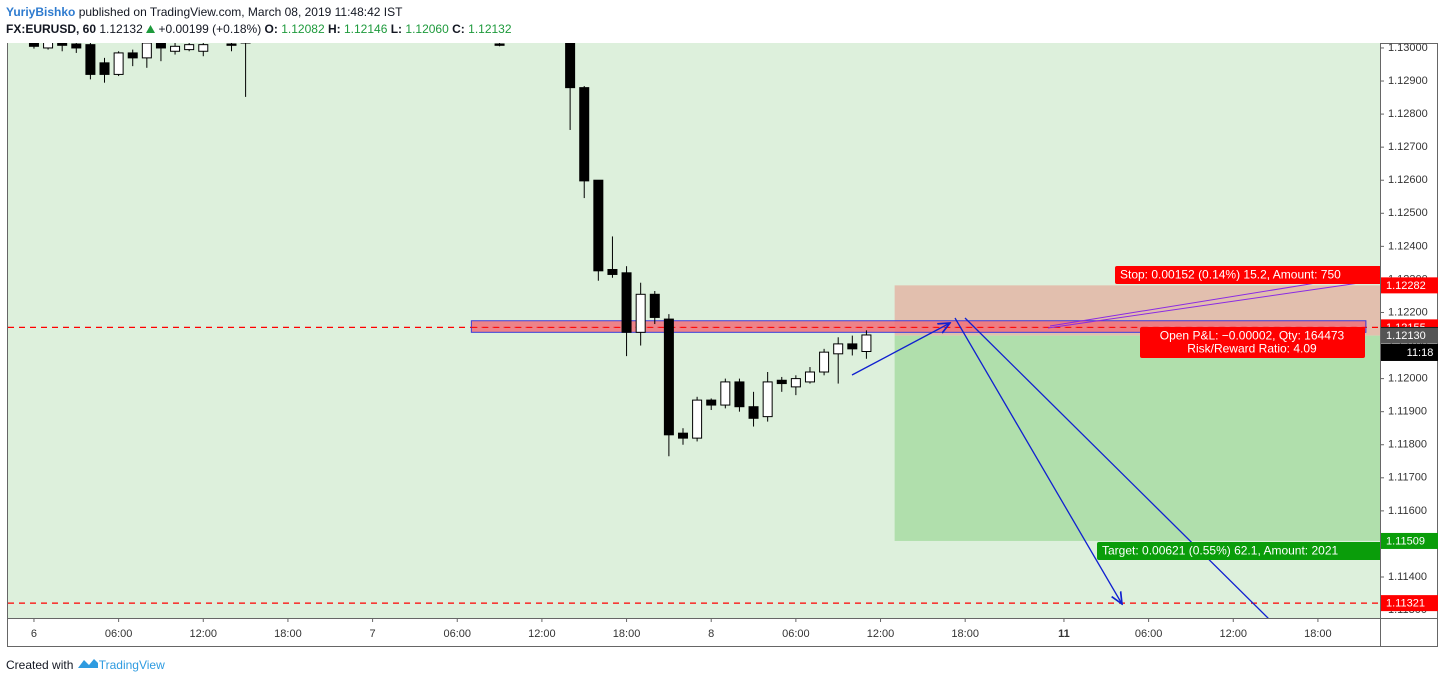 Image resolution: width=1444 pixels, height=683 pixels. What do you see at coordinates (1406, 286) in the screenshot?
I see `price-badge-label: 1.12282` at bounding box center [1406, 286].